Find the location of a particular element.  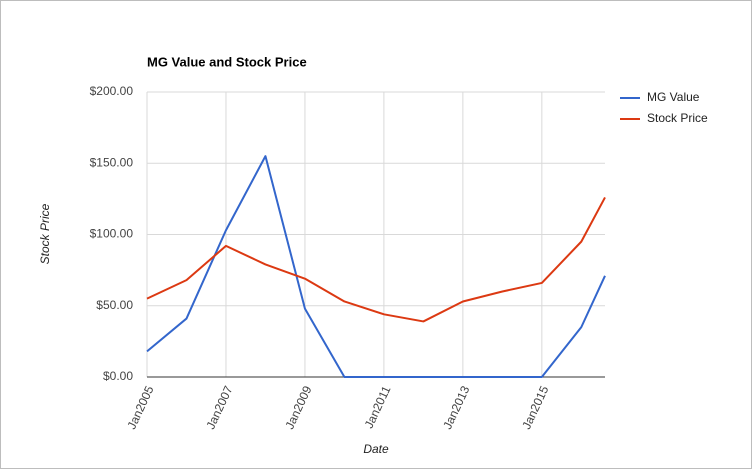

y-tick-label: $100.00 is located at coordinates (112, 234).